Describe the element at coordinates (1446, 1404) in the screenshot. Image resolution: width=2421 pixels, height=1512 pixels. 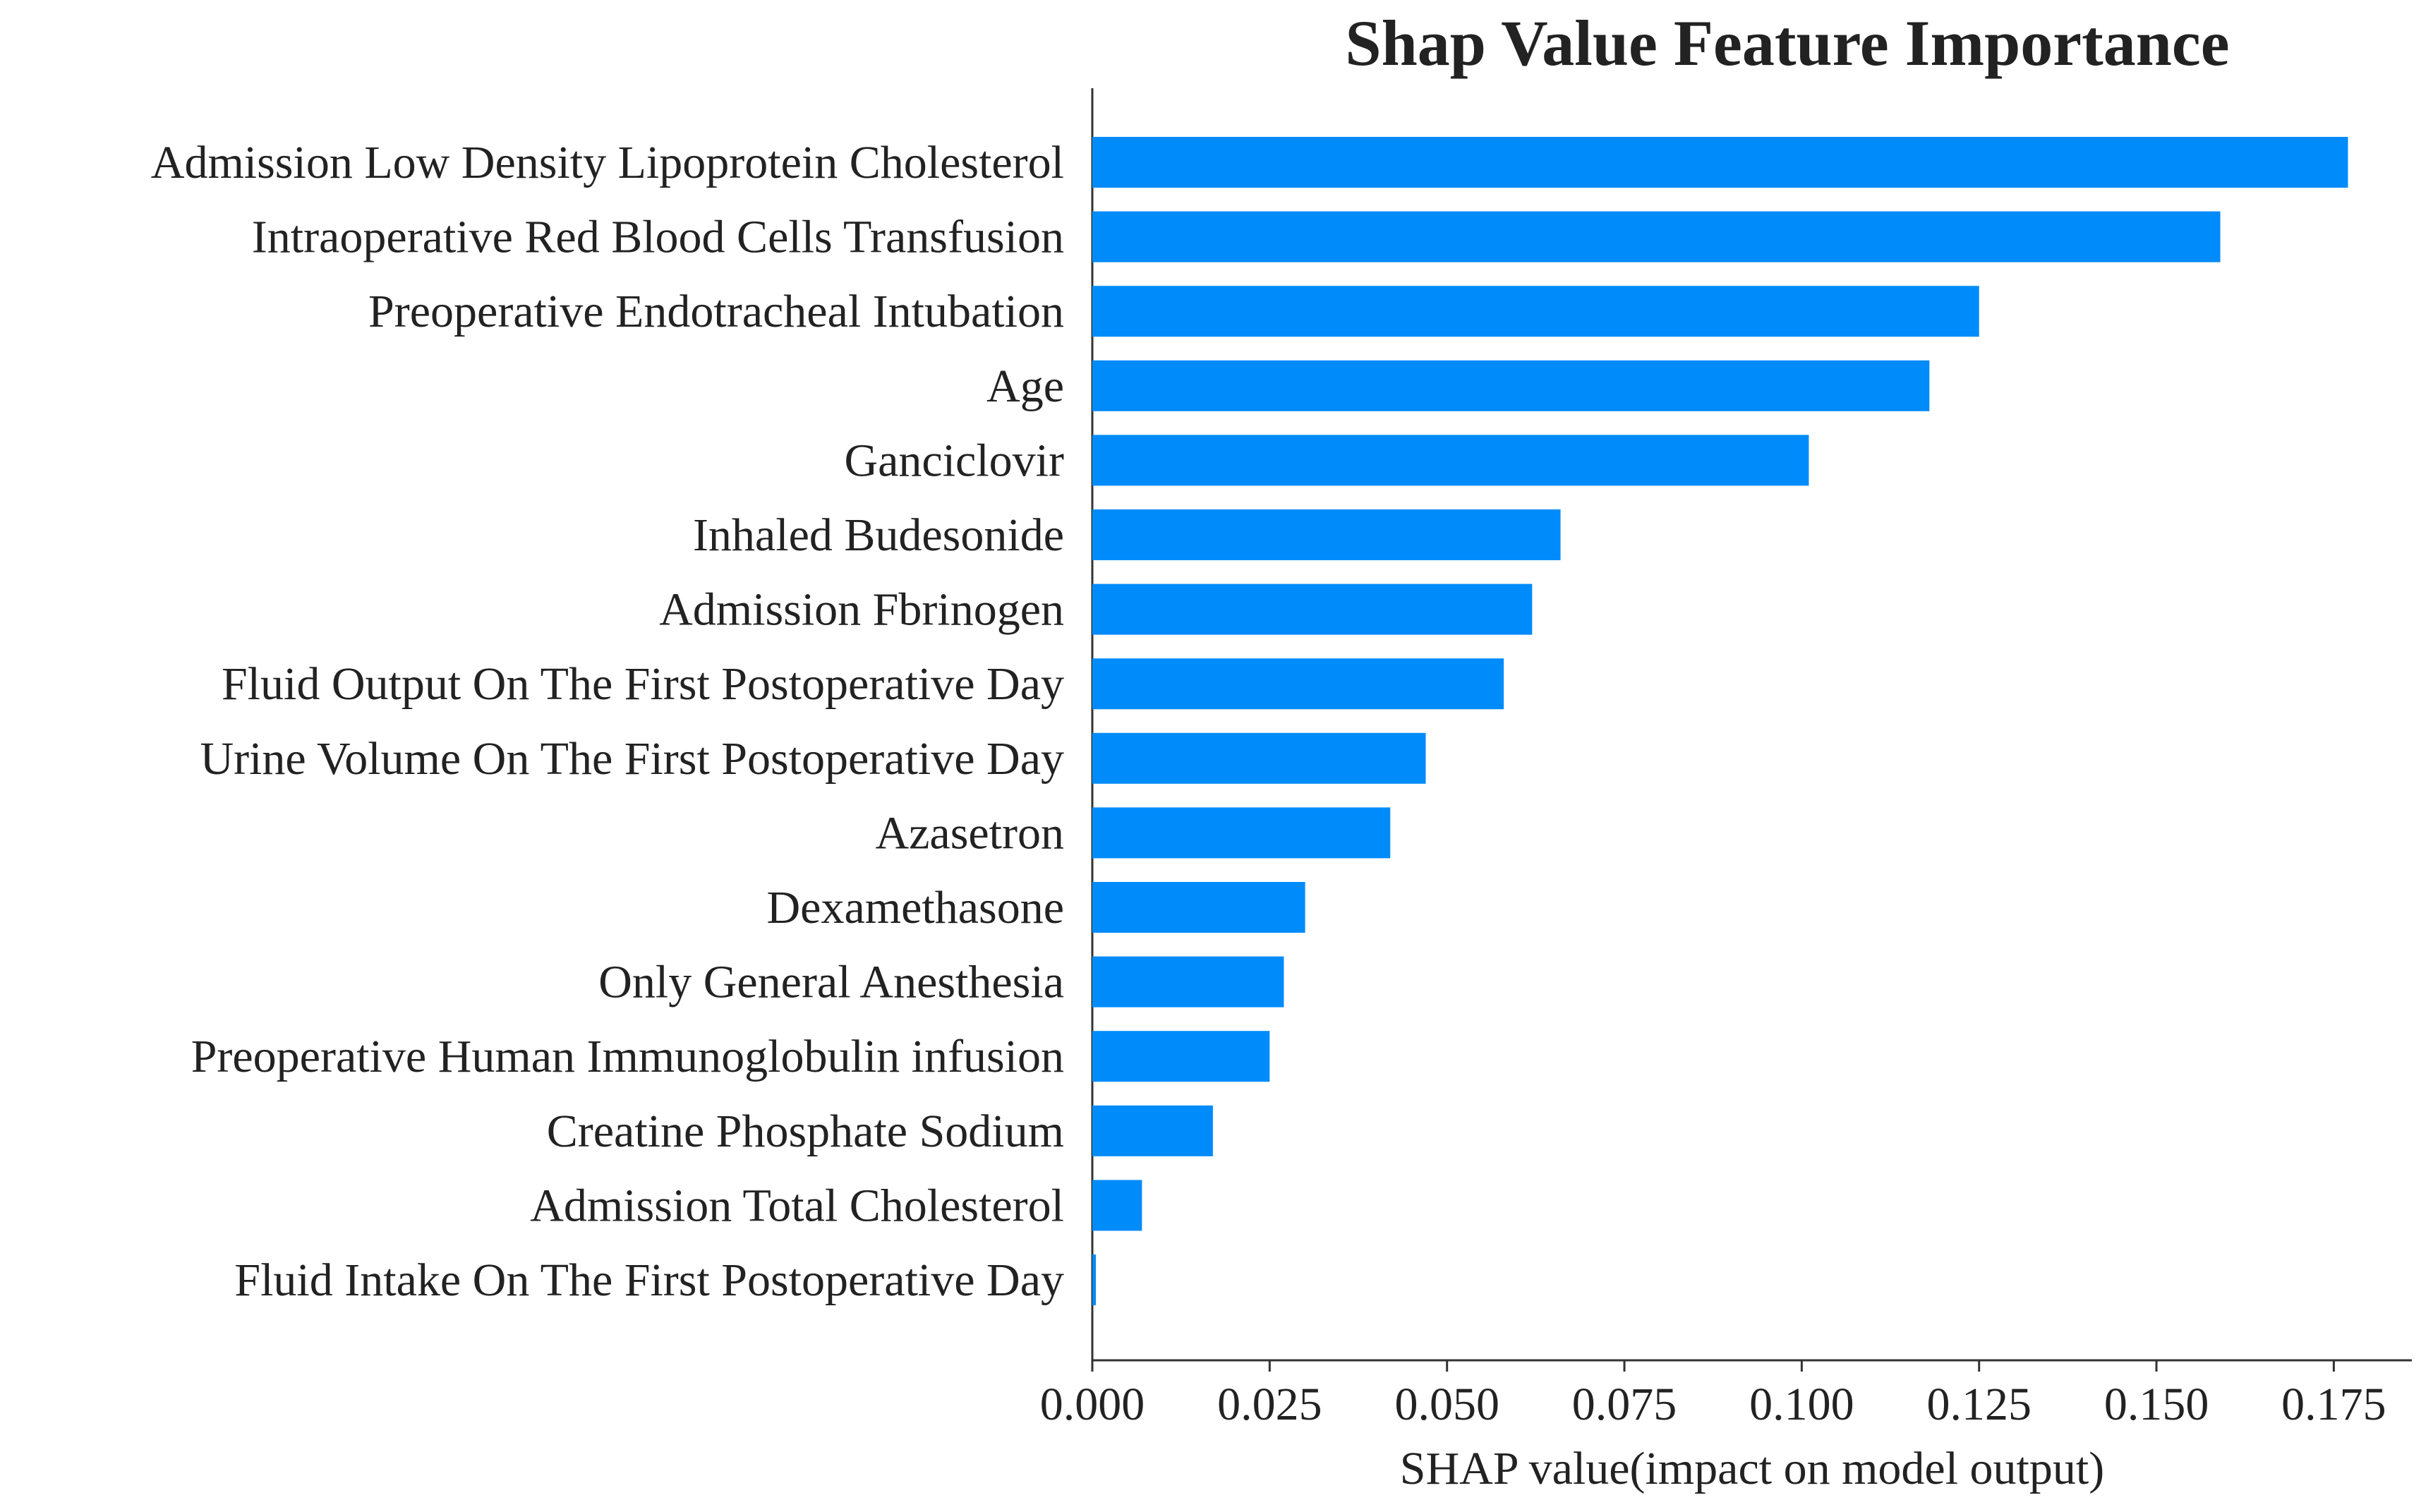
I see `x-tick-label: 0.050` at that location.